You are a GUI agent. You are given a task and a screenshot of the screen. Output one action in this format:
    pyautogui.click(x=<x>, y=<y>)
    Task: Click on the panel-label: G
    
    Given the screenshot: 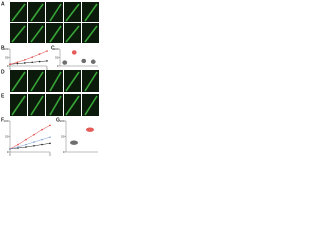 What is the action you would take?
    pyautogui.click(x=58, y=120)
    